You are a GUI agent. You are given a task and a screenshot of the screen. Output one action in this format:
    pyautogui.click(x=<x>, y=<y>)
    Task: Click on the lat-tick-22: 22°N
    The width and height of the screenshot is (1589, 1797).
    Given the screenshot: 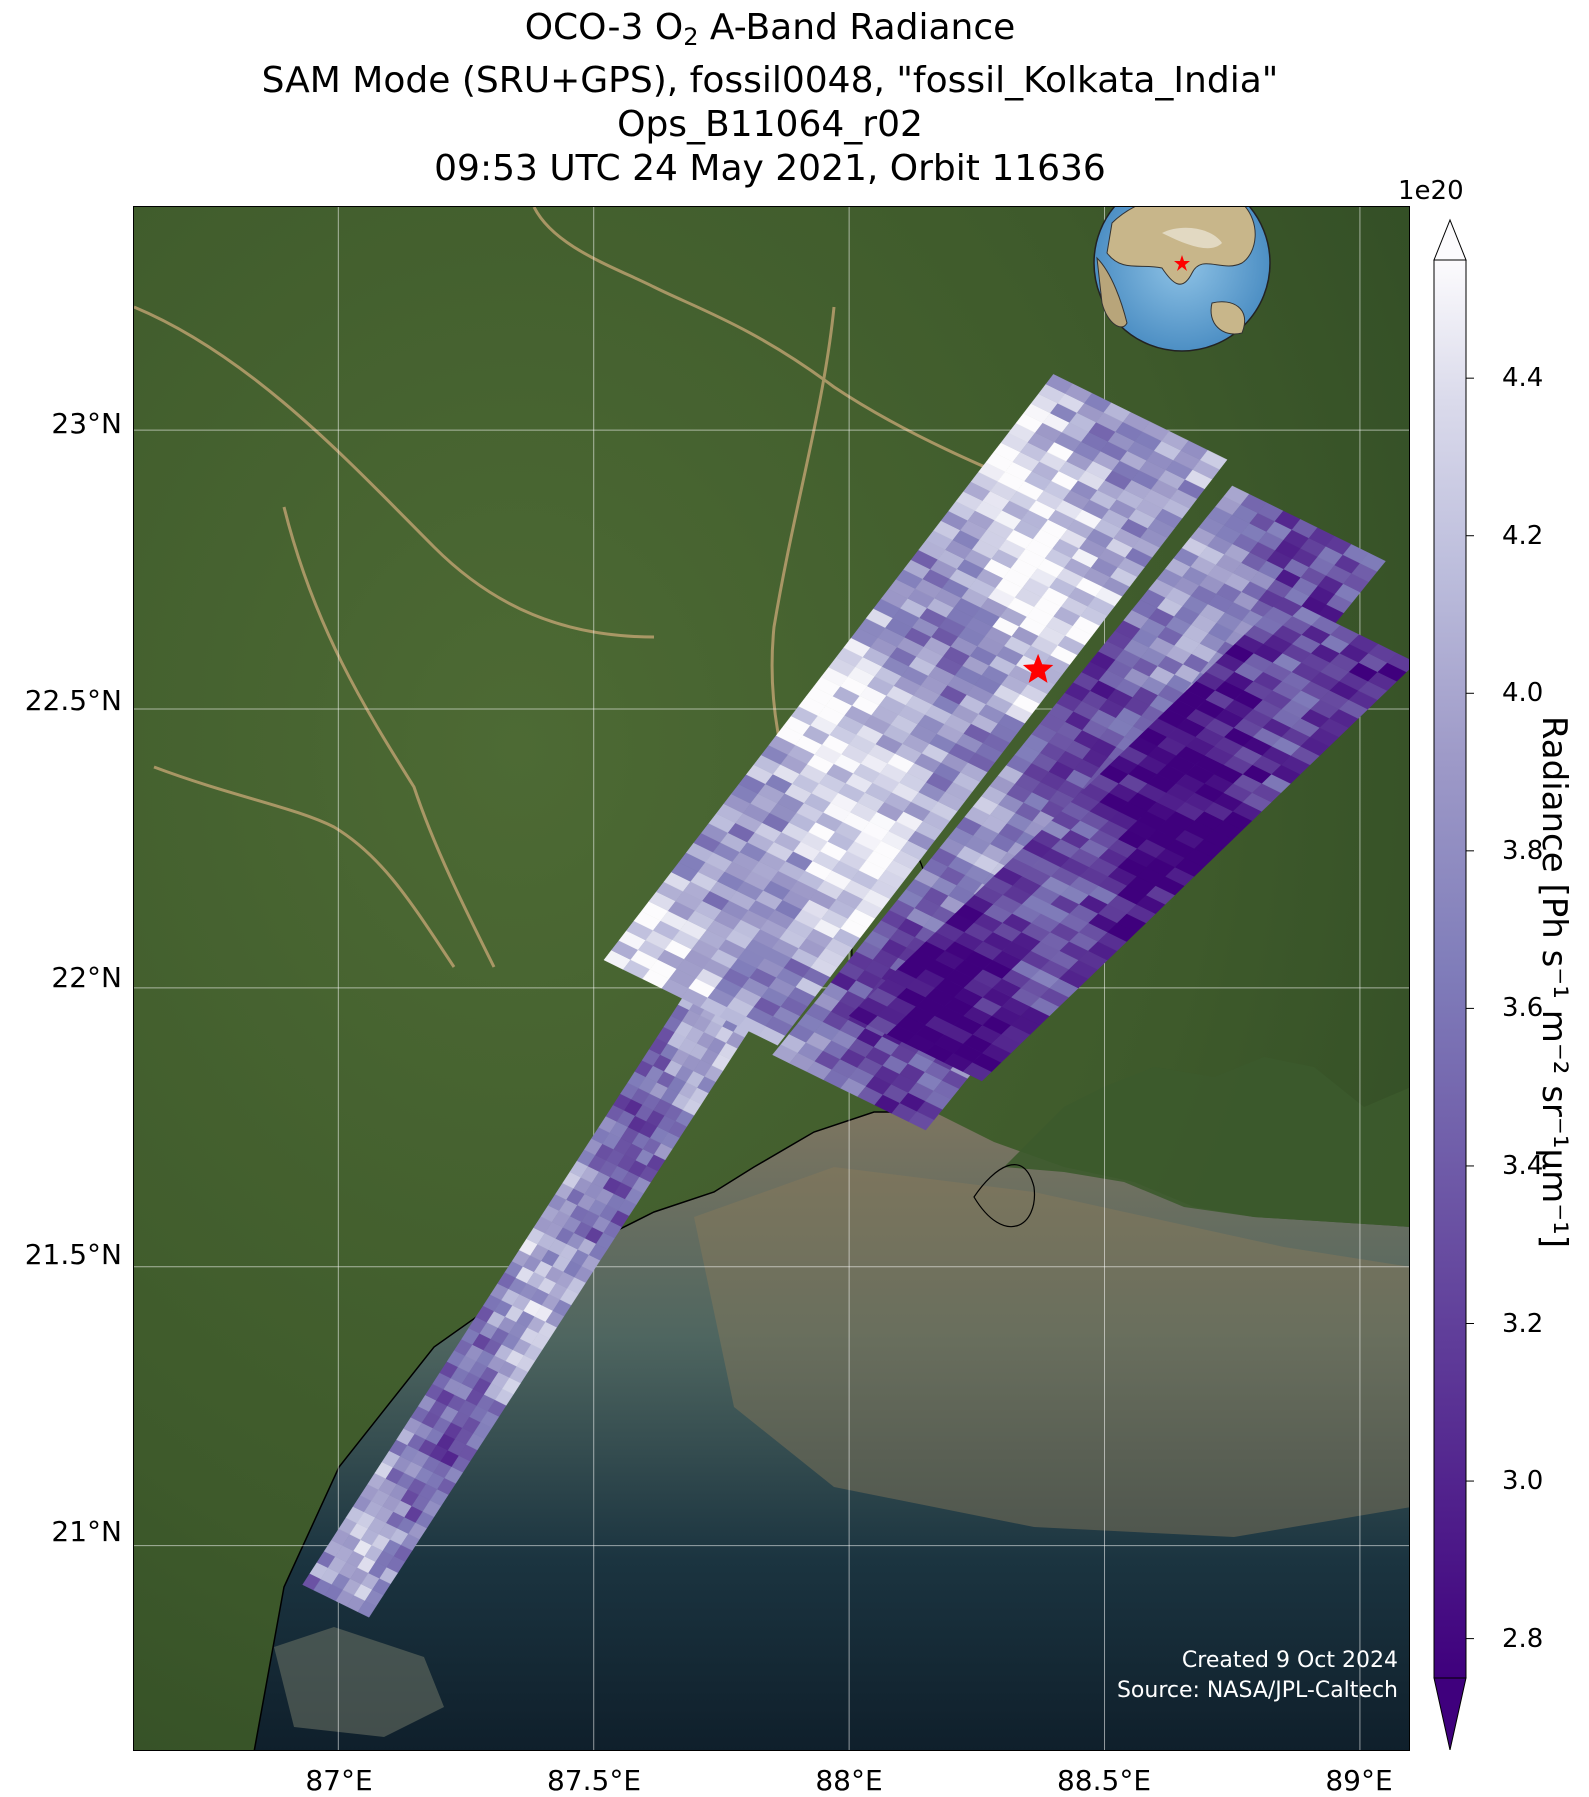 What is the action you would take?
    pyautogui.click(x=86, y=977)
    